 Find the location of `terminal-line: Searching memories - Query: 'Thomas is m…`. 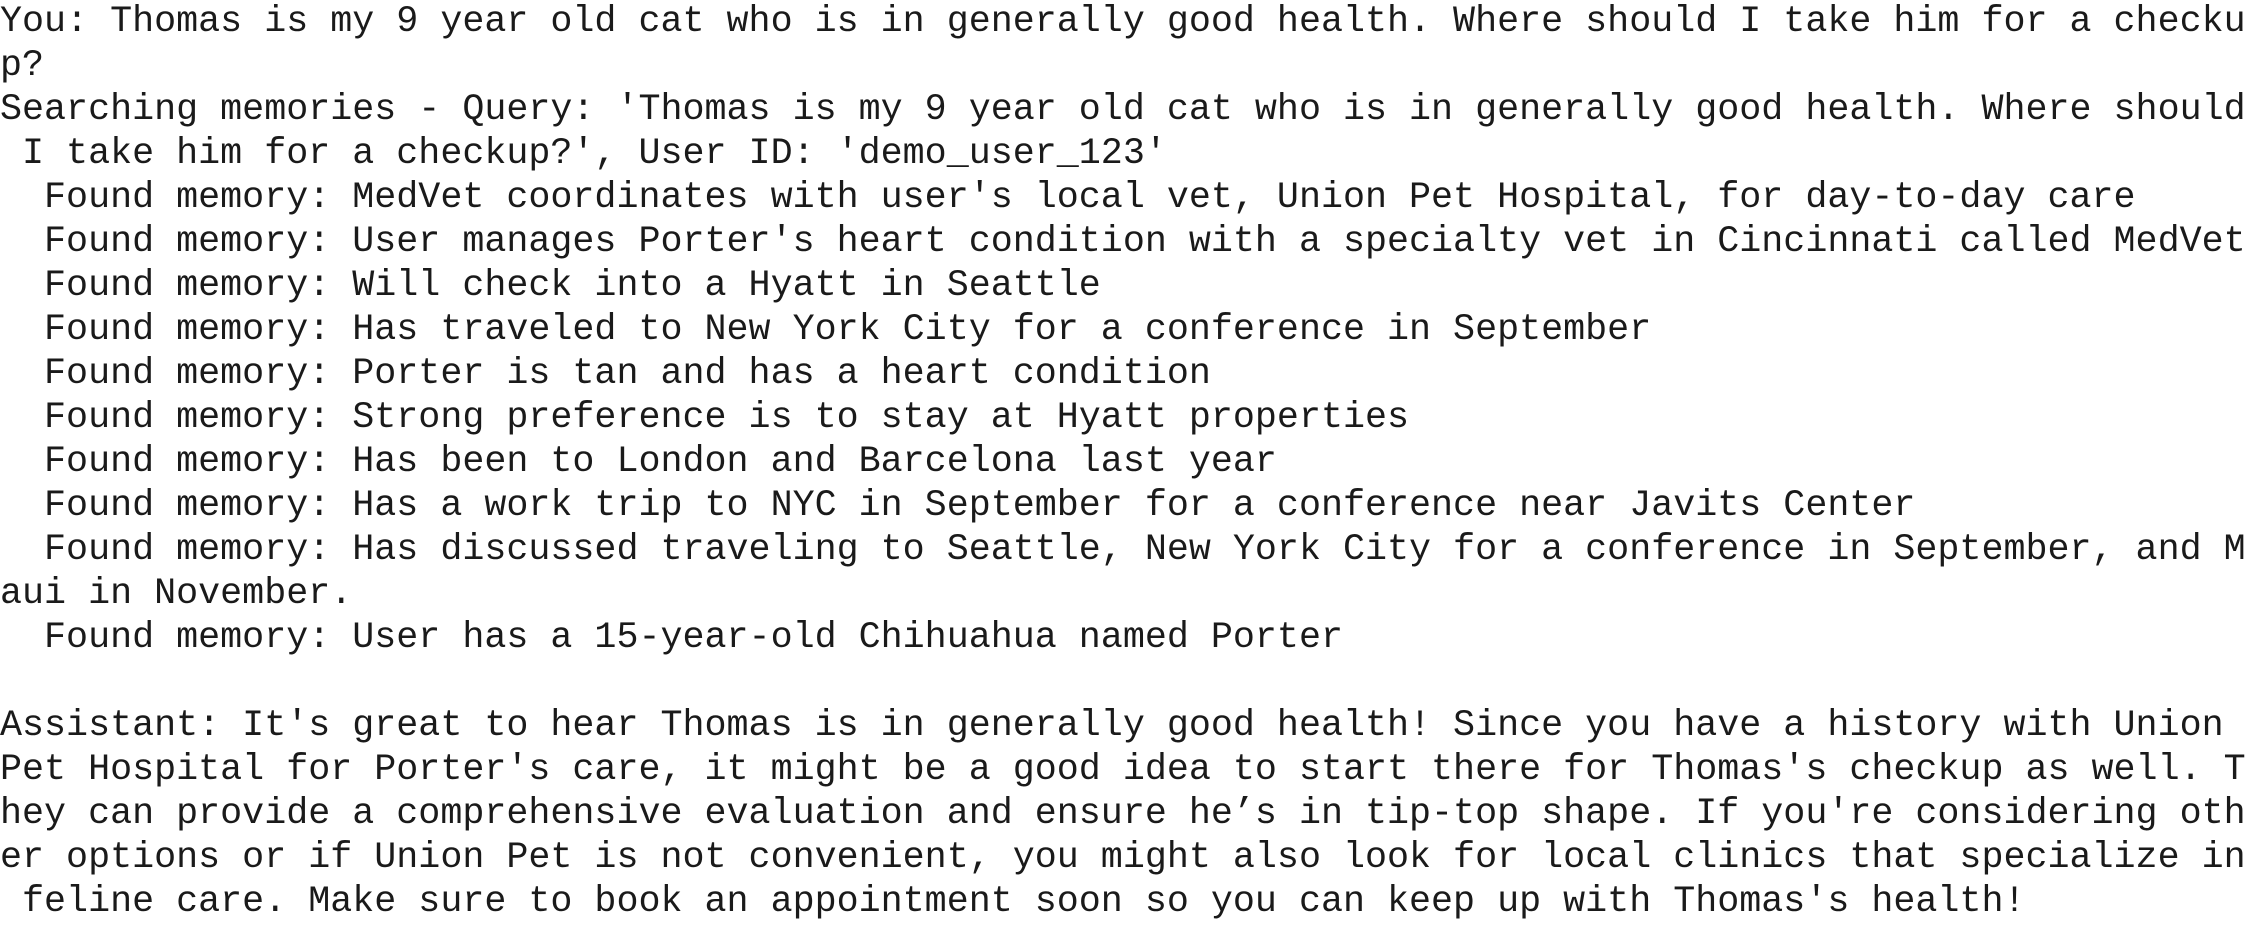

terminal-line: Searching memories - Query: 'Thomas is m… is located at coordinates (1123, 110).